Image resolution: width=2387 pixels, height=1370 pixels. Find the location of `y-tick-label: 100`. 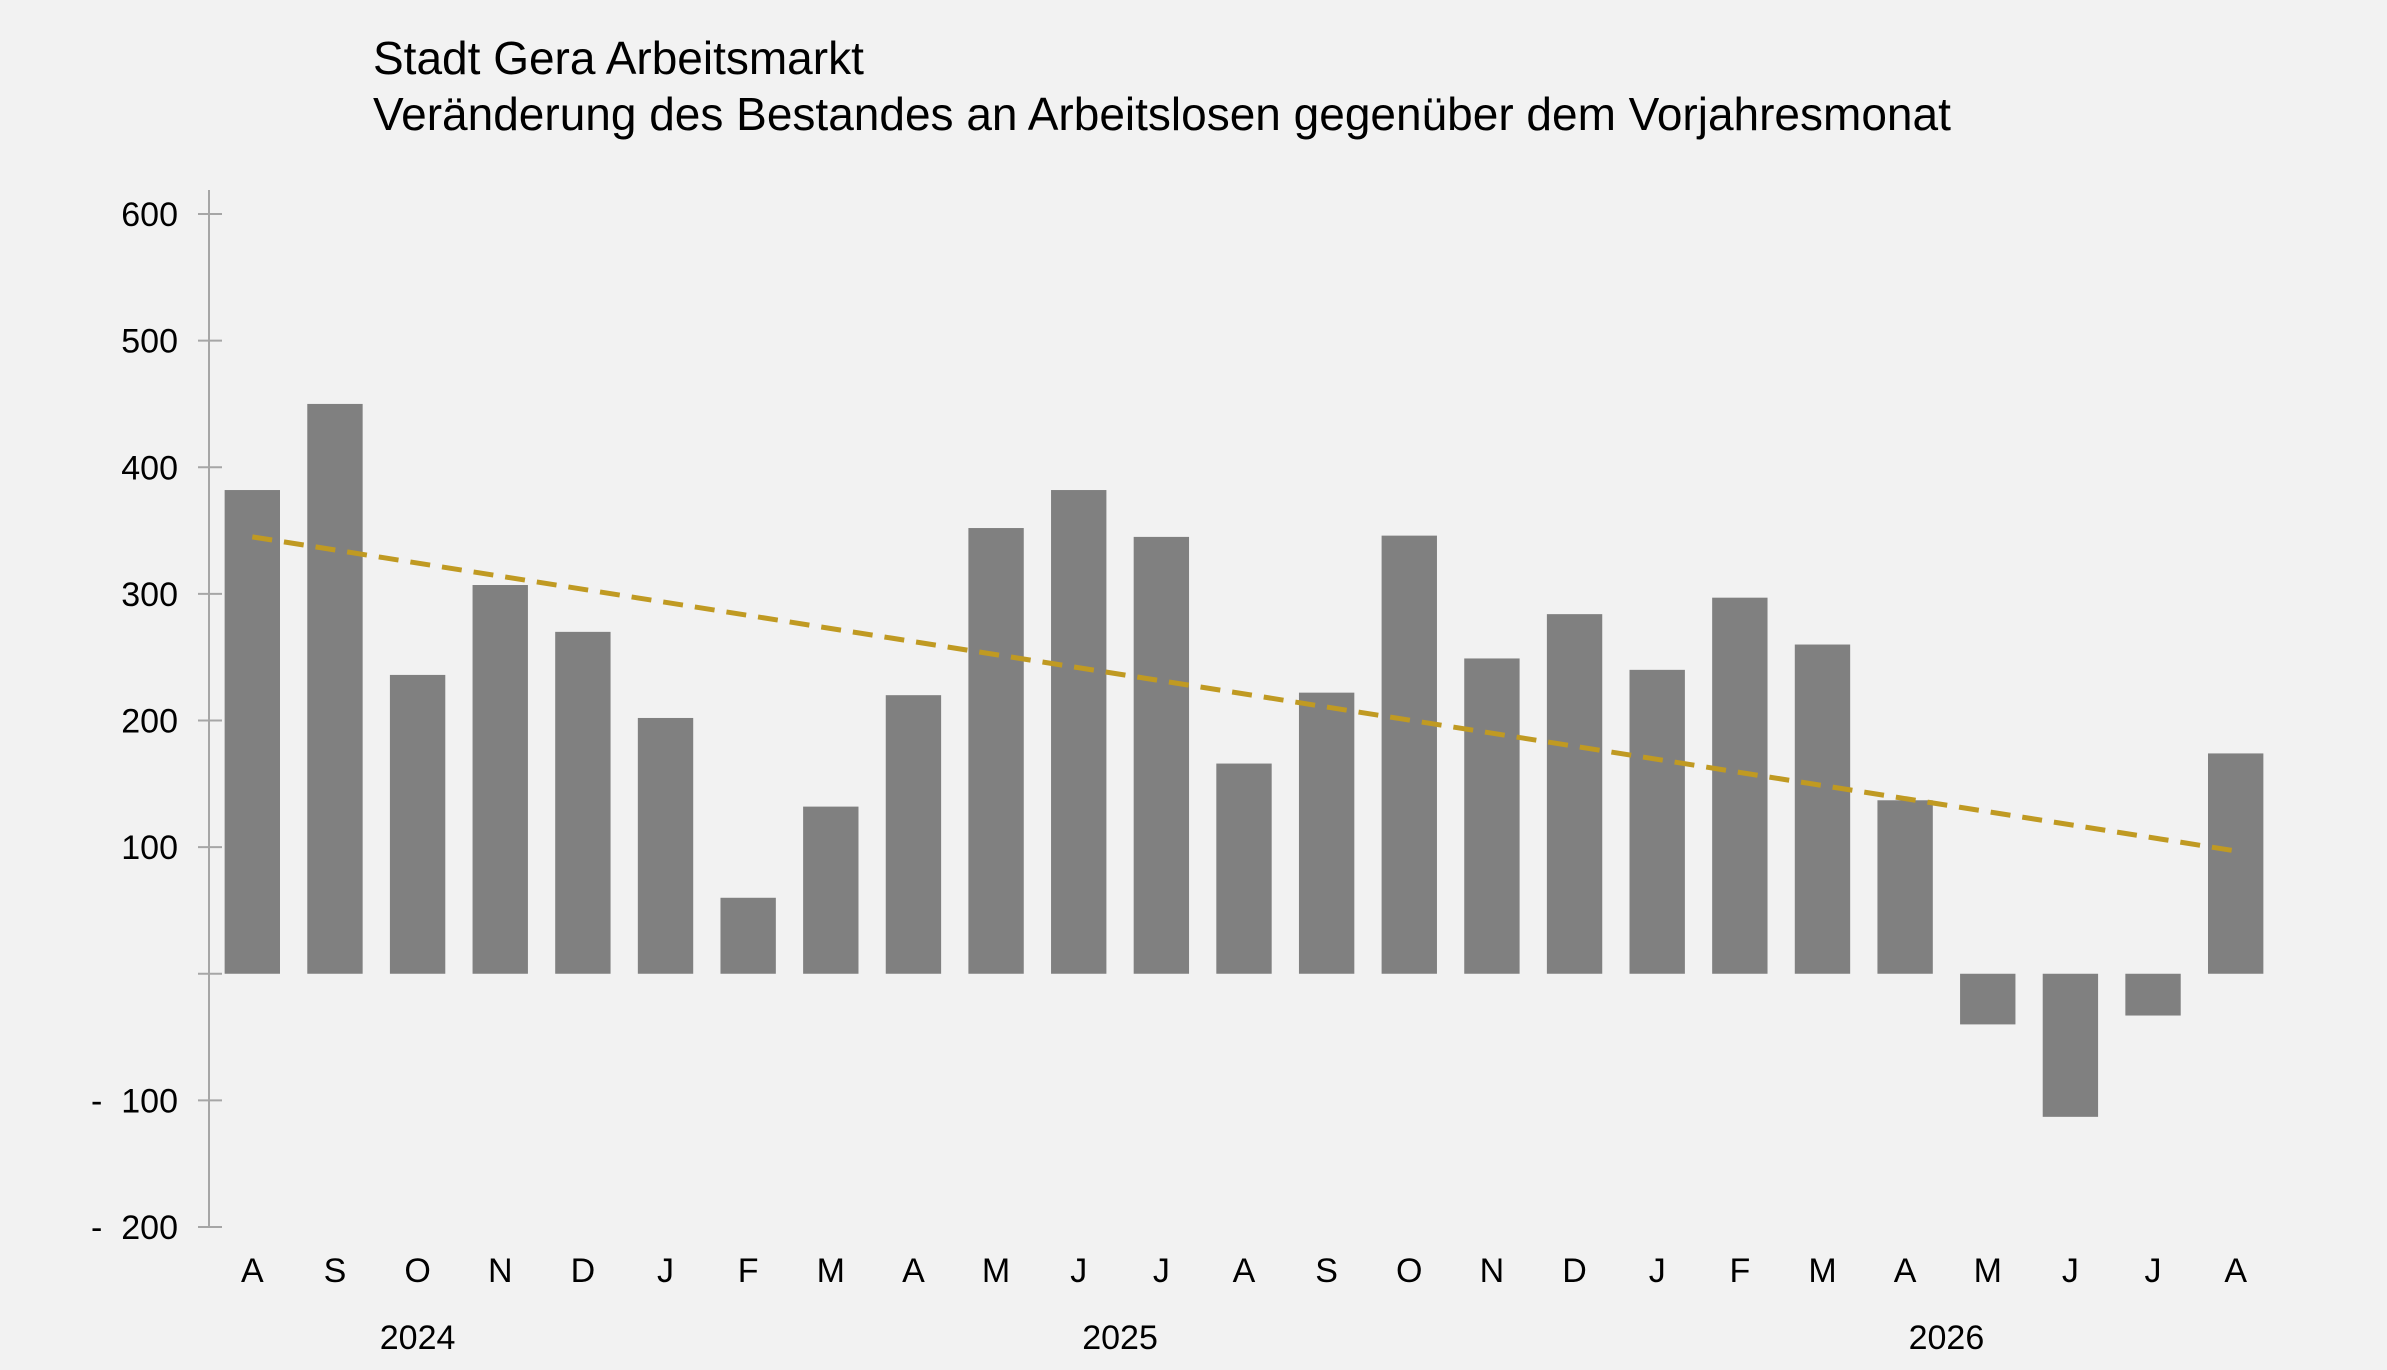

y-tick-label: 100 is located at coordinates (149, 848).